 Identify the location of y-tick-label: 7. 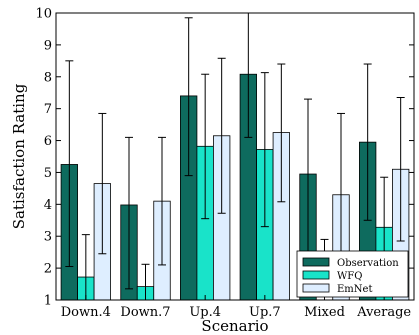
(48, 109).